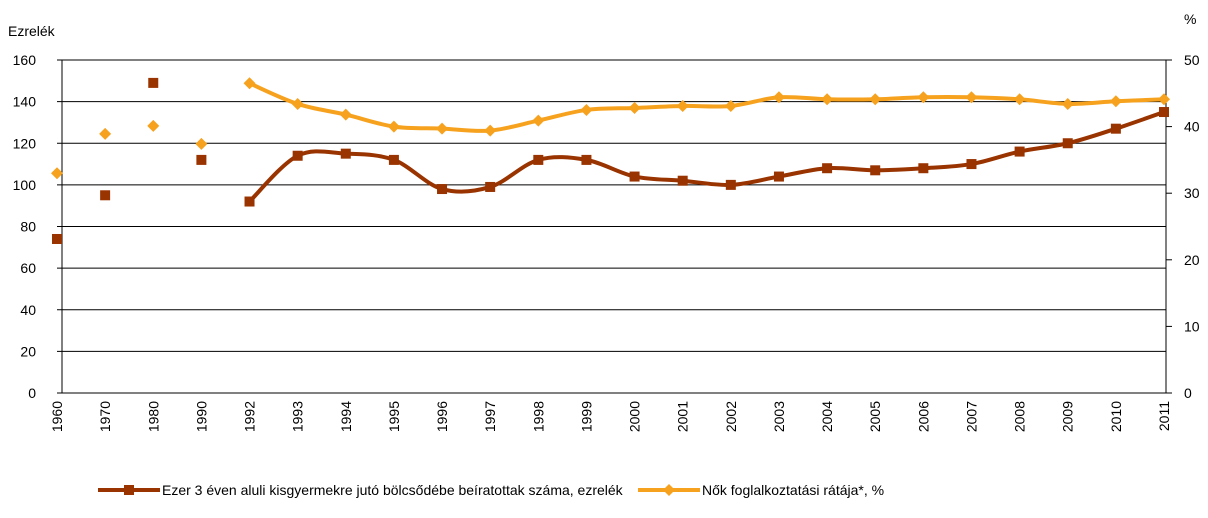 The height and width of the screenshot is (518, 1208). Describe the element at coordinates (1068, 416) in the screenshot. I see `x-tick-label: 2009` at that location.